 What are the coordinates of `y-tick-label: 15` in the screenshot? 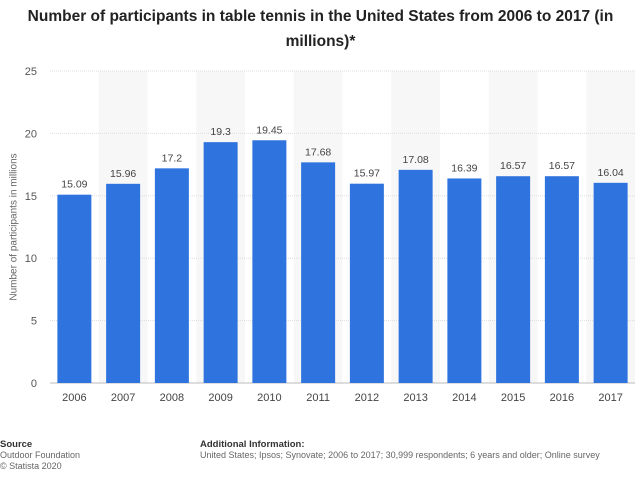 It's located at (31, 197).